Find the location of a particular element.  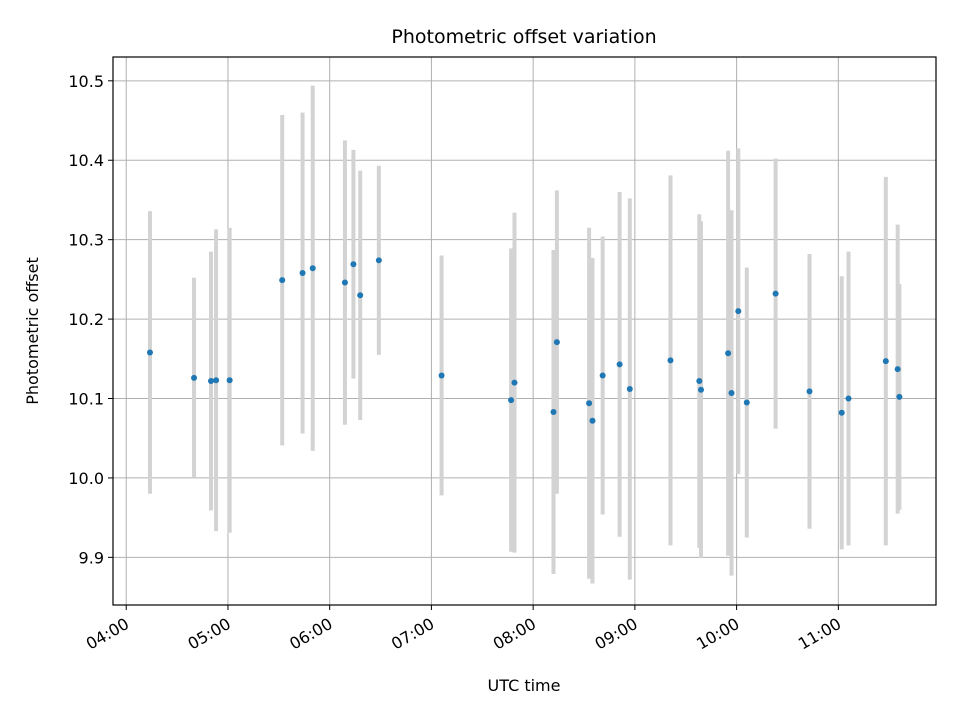

y-tick-label: 9.9 is located at coordinates (91, 557).